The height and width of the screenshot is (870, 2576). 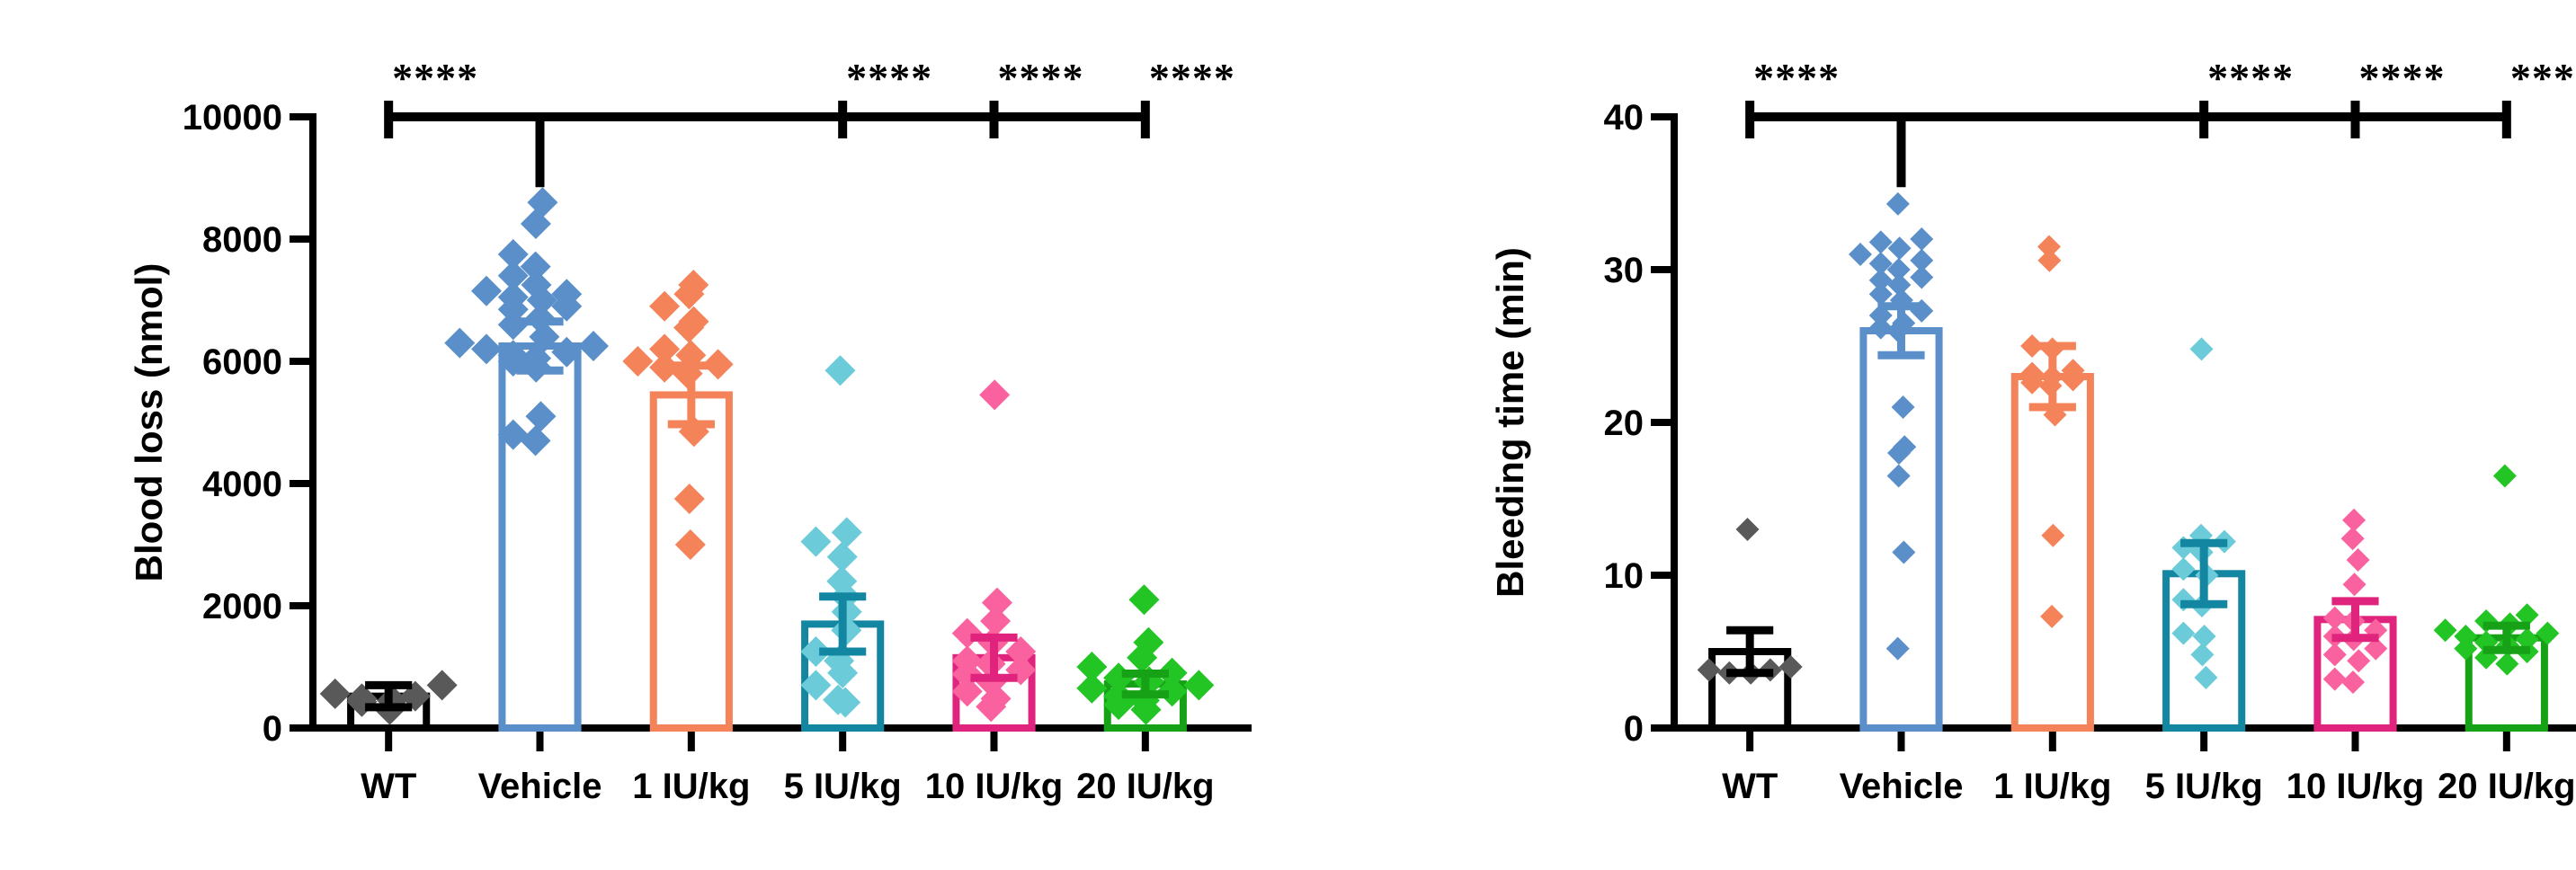 What do you see at coordinates (767, 514) in the screenshot?
I see `error-bars` at bounding box center [767, 514].